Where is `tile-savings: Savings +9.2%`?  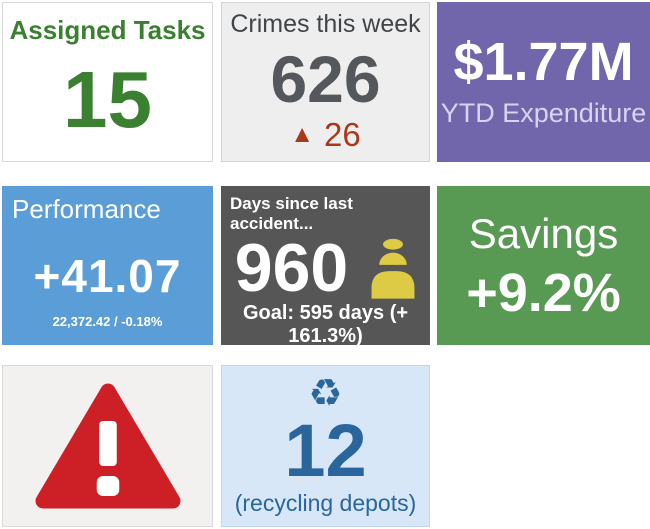 tile-savings: Savings +9.2% is located at coordinates (543, 265).